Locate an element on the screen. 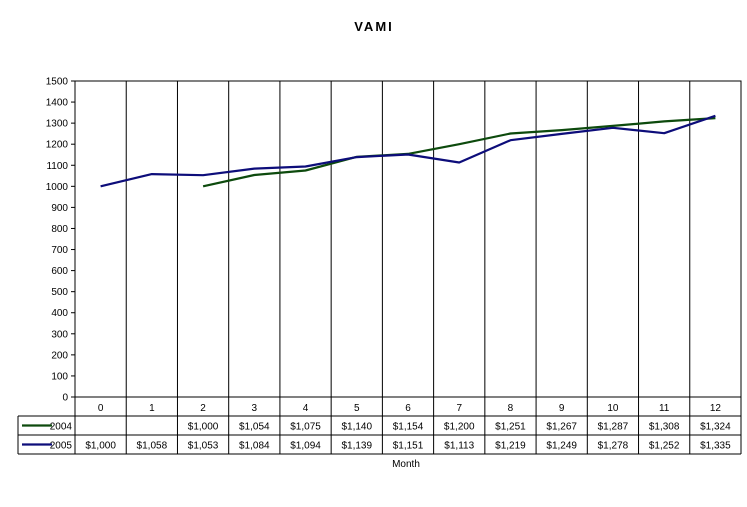 The image size is (747, 507). x-tick-label: 4 is located at coordinates (306, 408).